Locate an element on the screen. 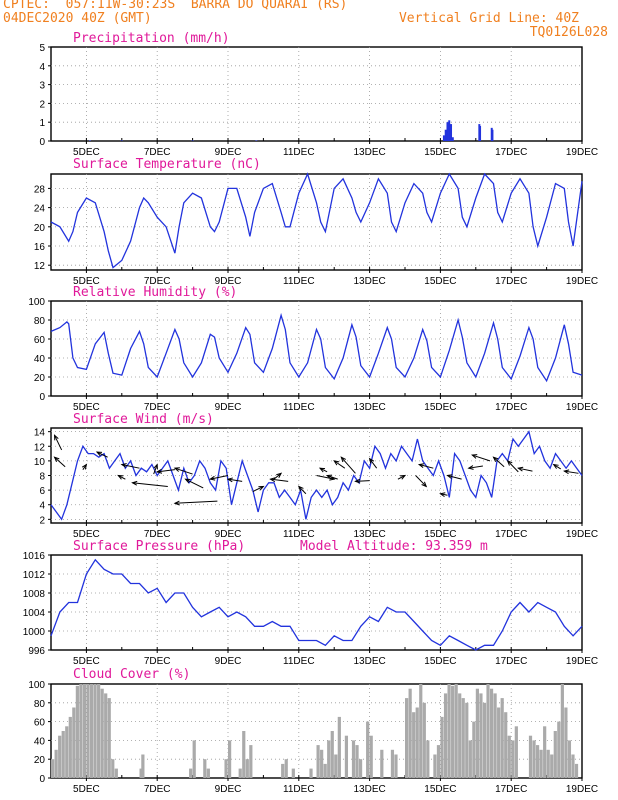  y-tick-label: 996 is located at coordinates (36, 651).